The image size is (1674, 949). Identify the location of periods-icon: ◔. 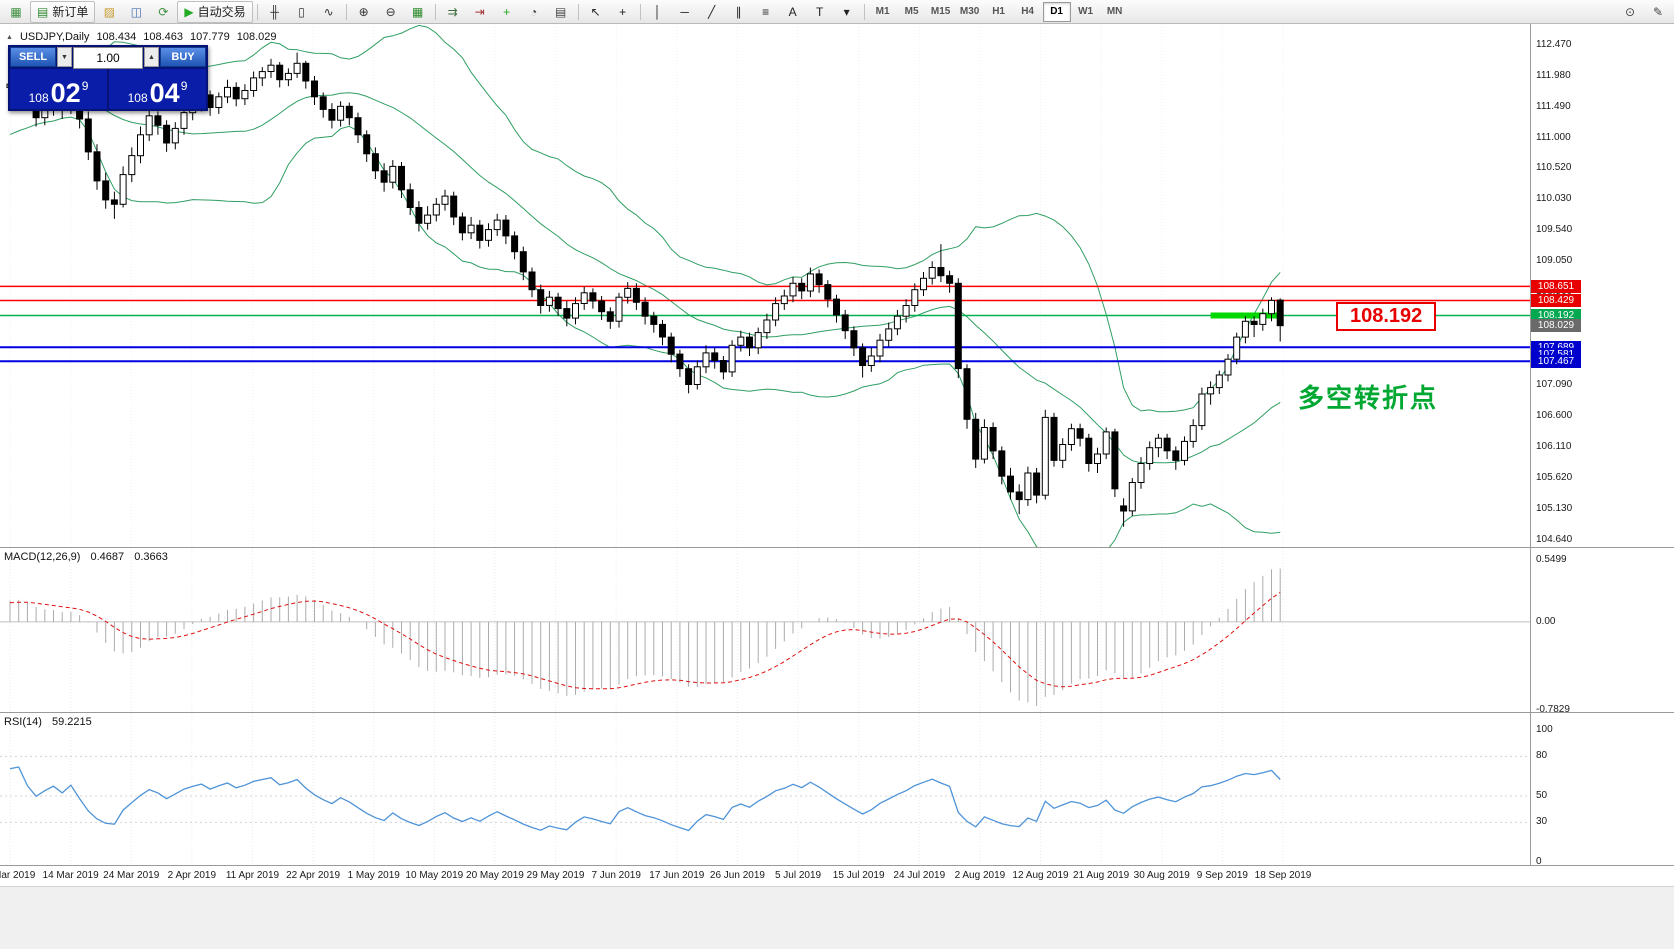
(534, 12).